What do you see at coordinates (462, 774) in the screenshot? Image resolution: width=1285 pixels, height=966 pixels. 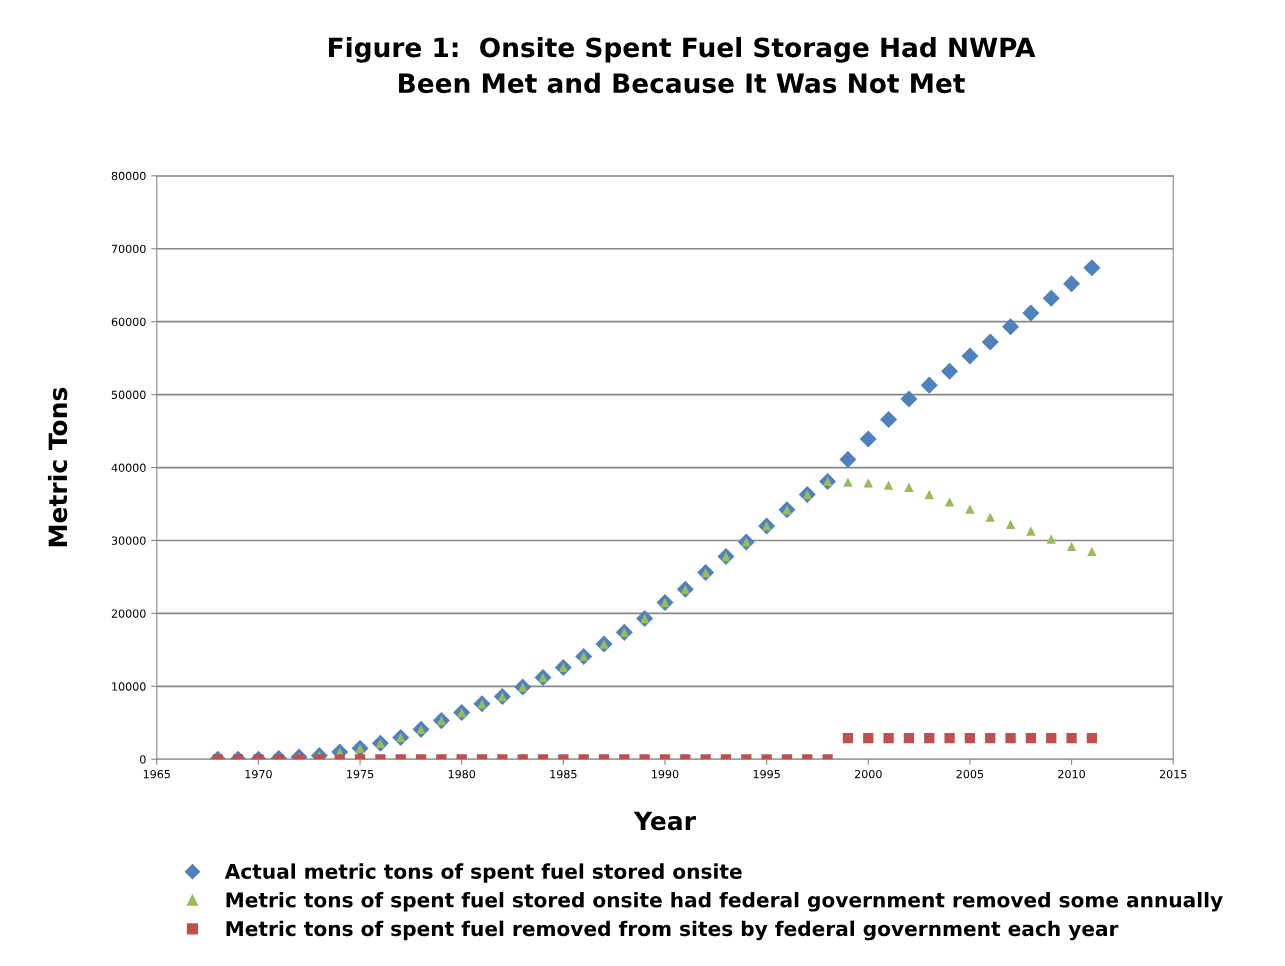 I see `x-tick-label: 1980` at bounding box center [462, 774].